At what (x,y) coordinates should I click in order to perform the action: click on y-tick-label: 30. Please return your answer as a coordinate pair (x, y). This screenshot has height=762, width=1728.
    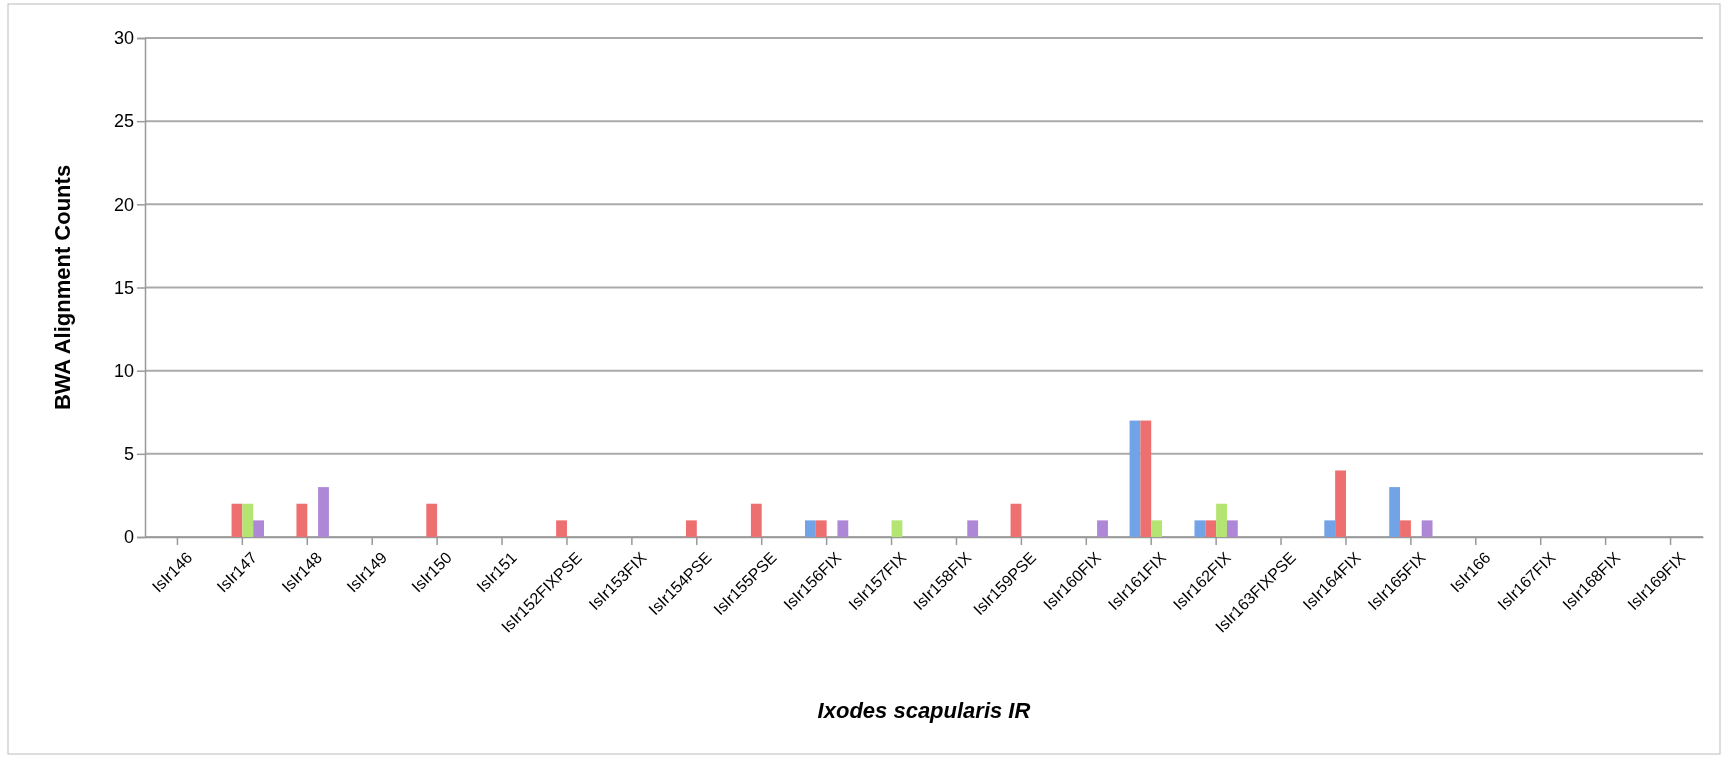
    Looking at the image, I should click on (123, 38).